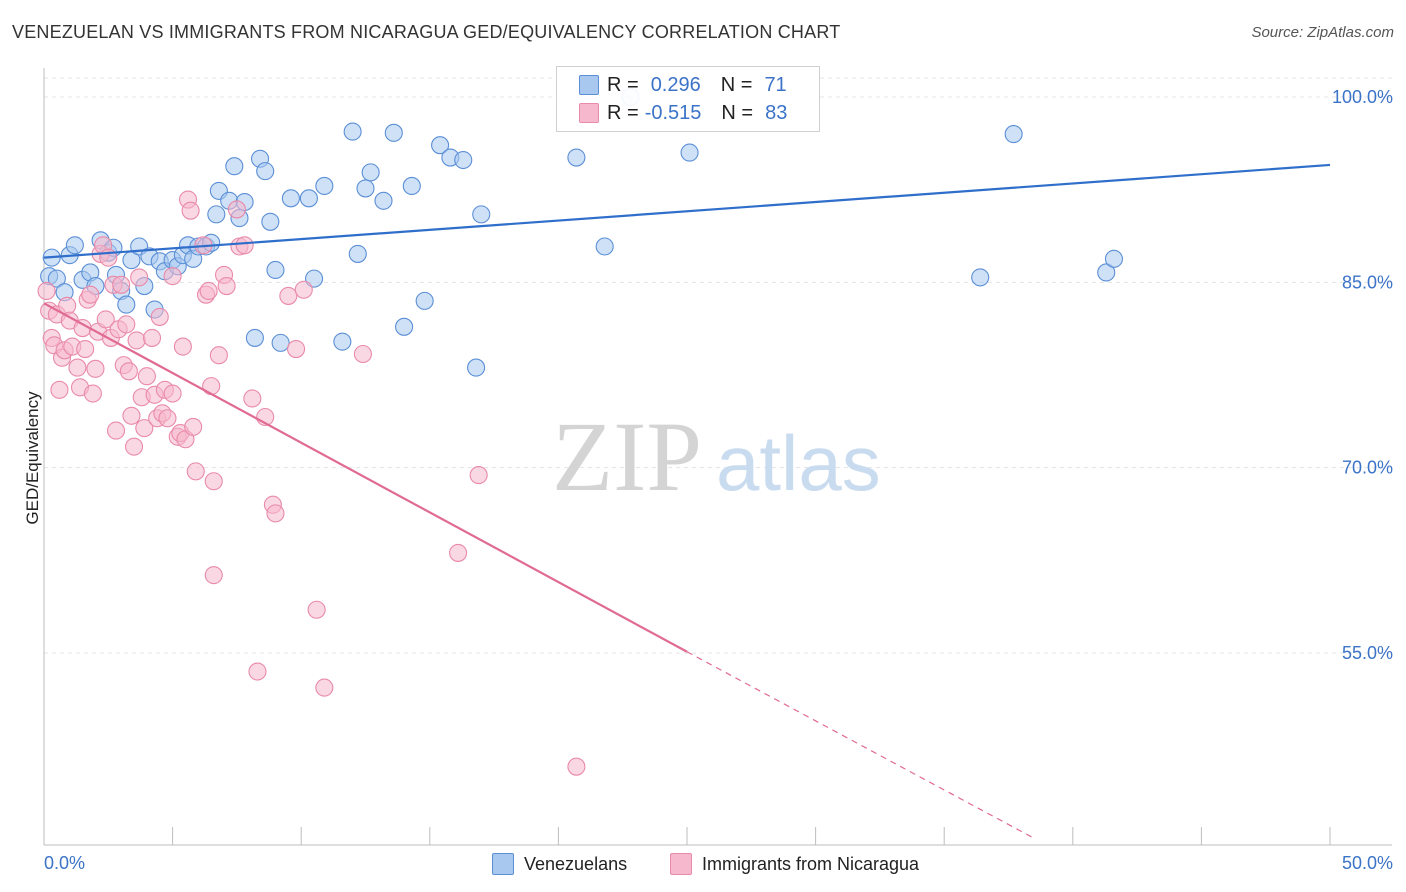 This screenshot has height=892, width=1406. What do you see at coordinates (32, 458) in the screenshot?
I see `y-axis-label: GED/Equivalency` at bounding box center [32, 458].